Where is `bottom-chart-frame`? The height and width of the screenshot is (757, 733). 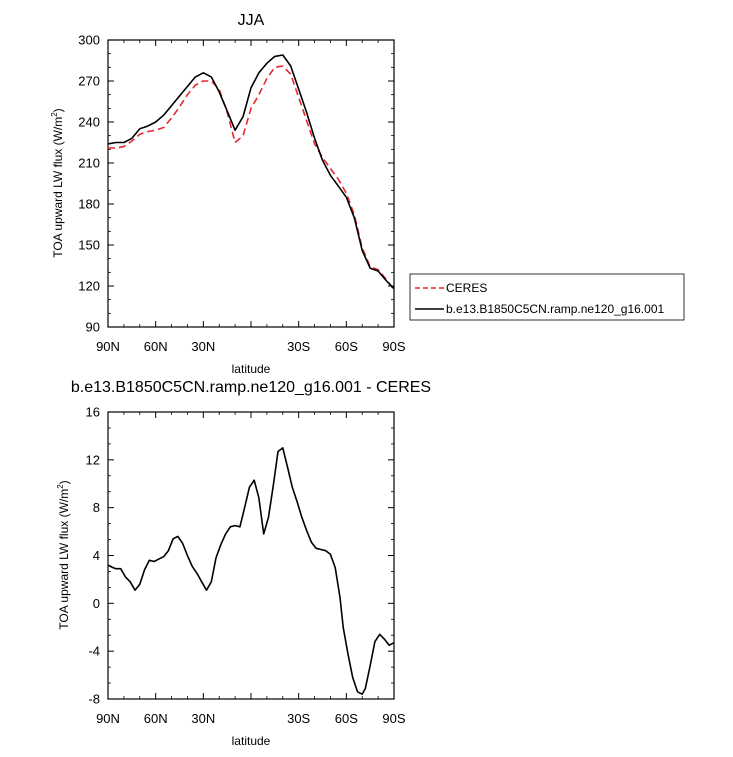 bottom-chart-frame is located at coordinates (251, 555).